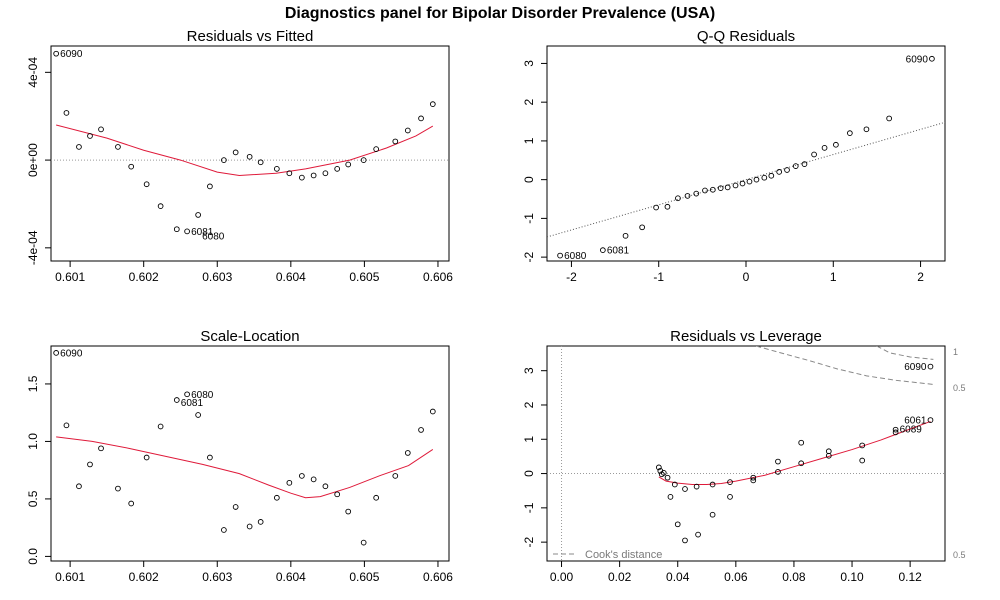 This screenshot has width=1000, height=600. Describe the element at coordinates (529, 473) in the screenshot. I see `y-tick-label: 0` at that location.